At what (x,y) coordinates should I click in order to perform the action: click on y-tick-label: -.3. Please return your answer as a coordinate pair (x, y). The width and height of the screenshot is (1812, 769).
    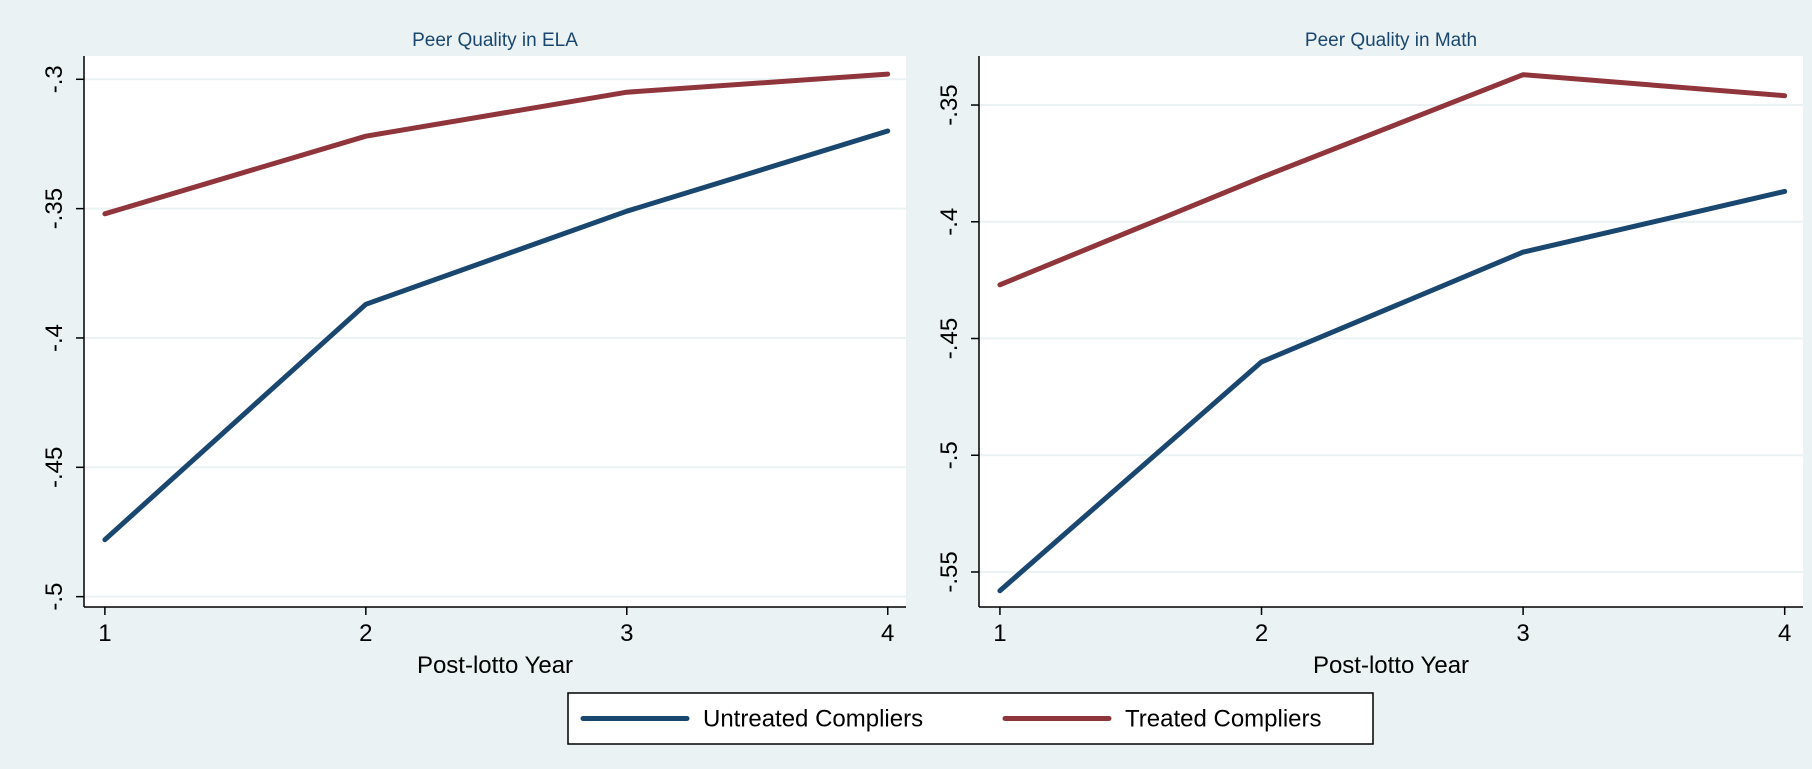
    Looking at the image, I should click on (54, 79).